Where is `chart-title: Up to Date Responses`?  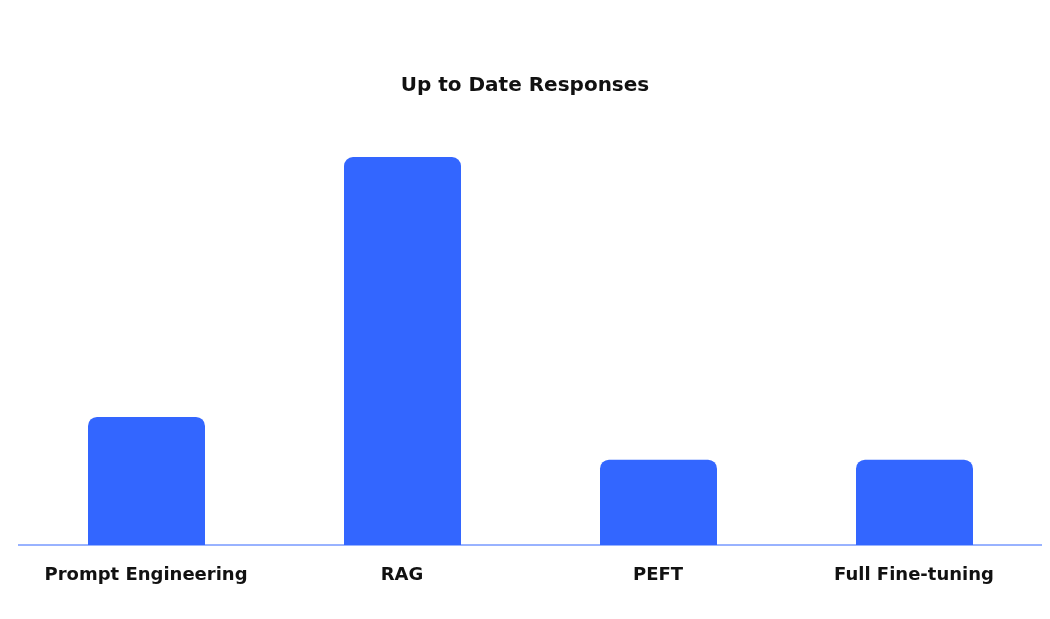 chart-title: Up to Date Responses is located at coordinates (525, 84).